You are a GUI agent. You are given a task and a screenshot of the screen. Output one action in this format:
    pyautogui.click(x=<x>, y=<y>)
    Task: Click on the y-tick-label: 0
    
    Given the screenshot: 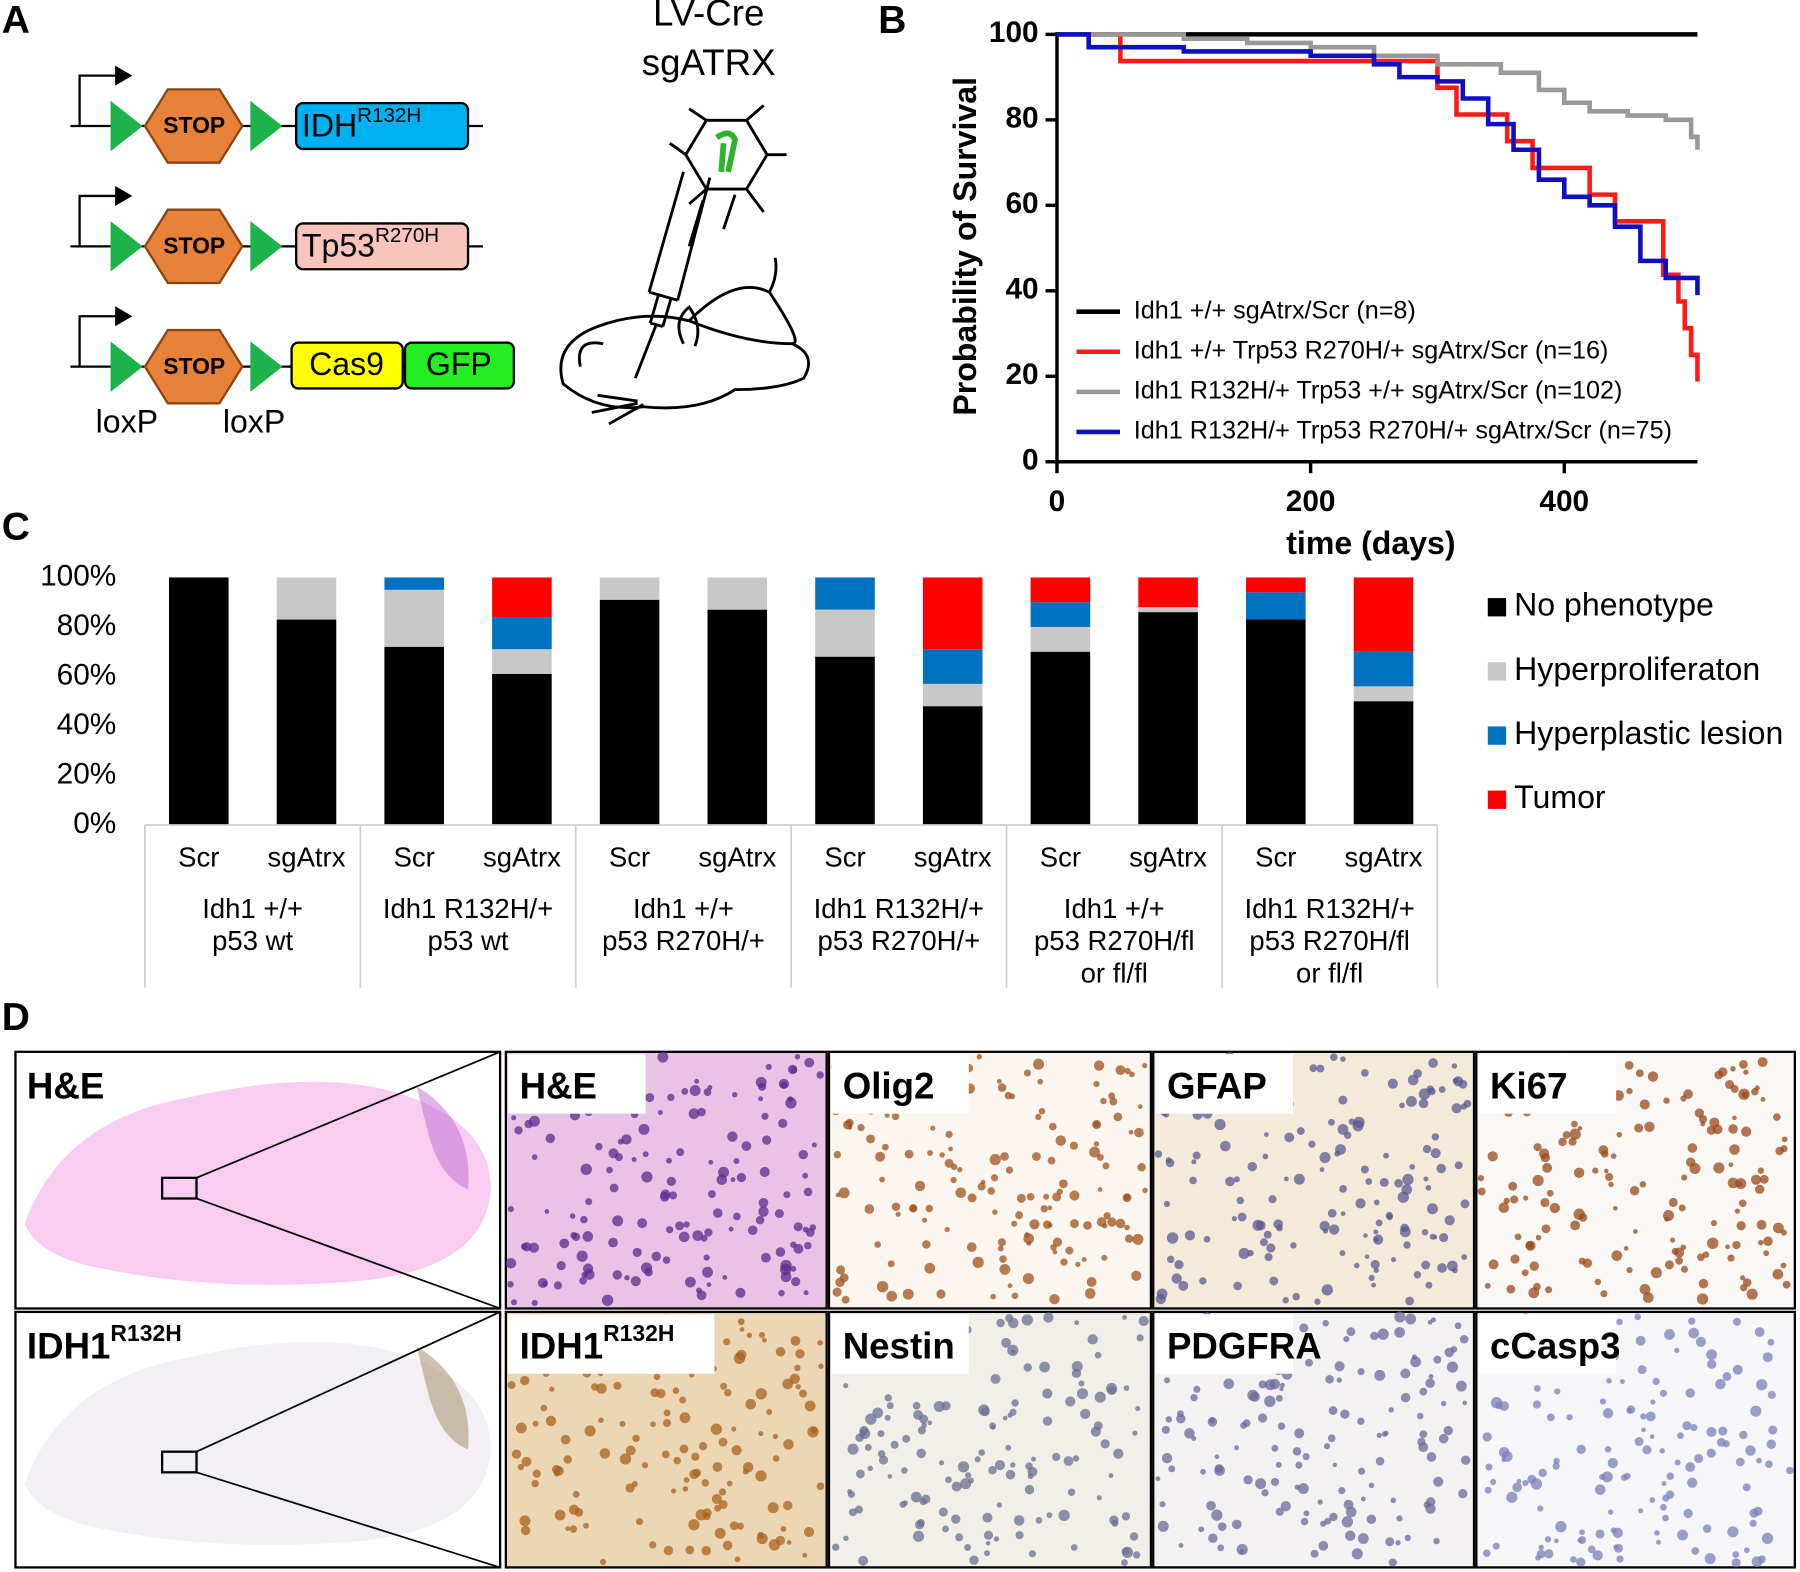 What is the action you would take?
    pyautogui.click(x=1030, y=460)
    